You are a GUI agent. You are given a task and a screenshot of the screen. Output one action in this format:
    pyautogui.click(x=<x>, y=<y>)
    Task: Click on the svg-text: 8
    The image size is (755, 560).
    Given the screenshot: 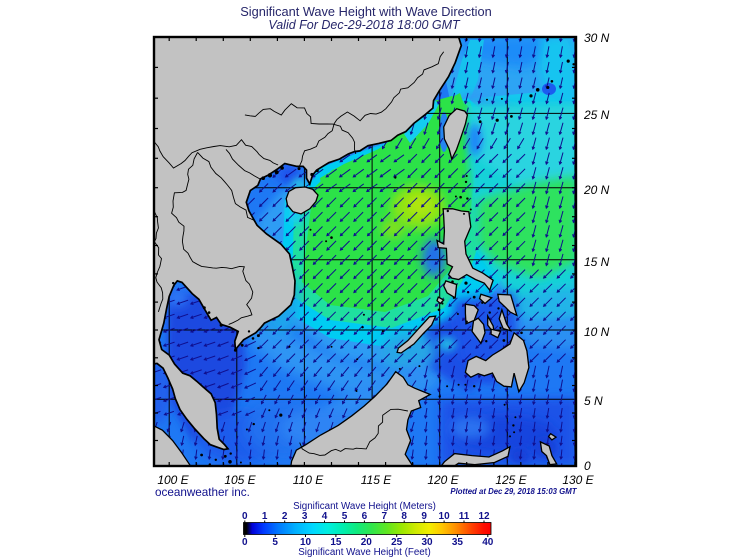 What is the action you would take?
    pyautogui.click(x=404, y=516)
    